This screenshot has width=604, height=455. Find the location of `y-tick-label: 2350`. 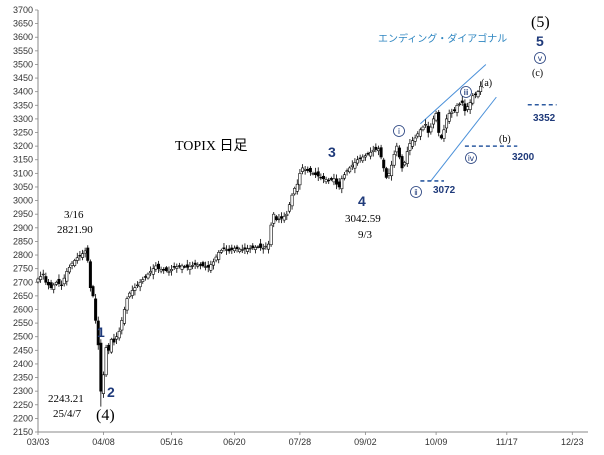

y-tick-label: 2350 is located at coordinates (23, 378).